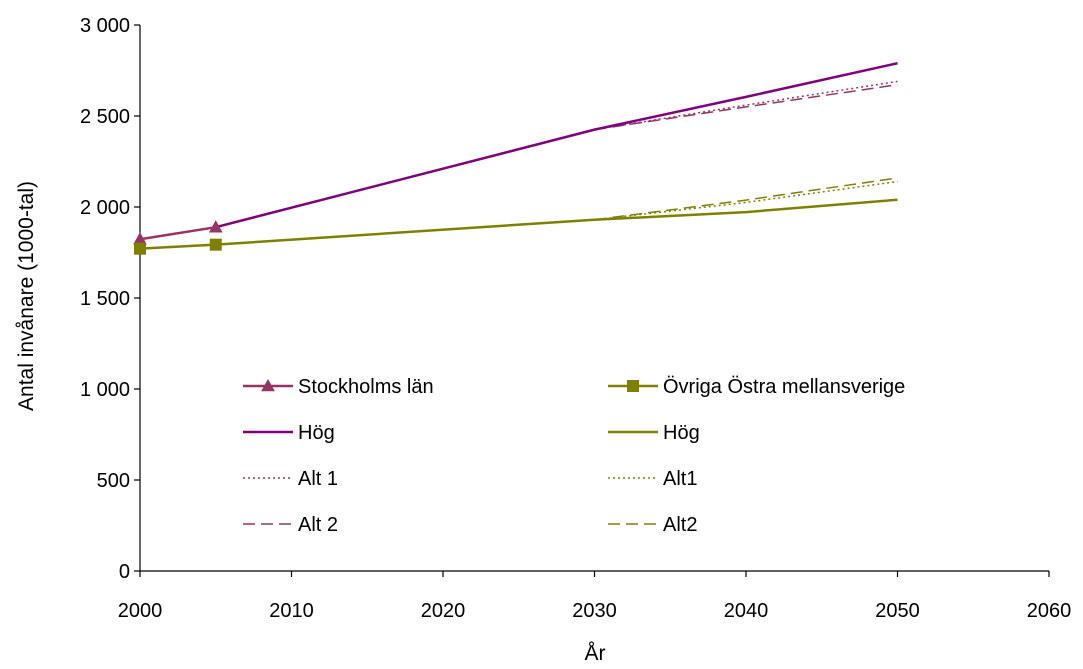  Describe the element at coordinates (1049, 611) in the screenshot. I see `x-tick-label: 2060` at that location.